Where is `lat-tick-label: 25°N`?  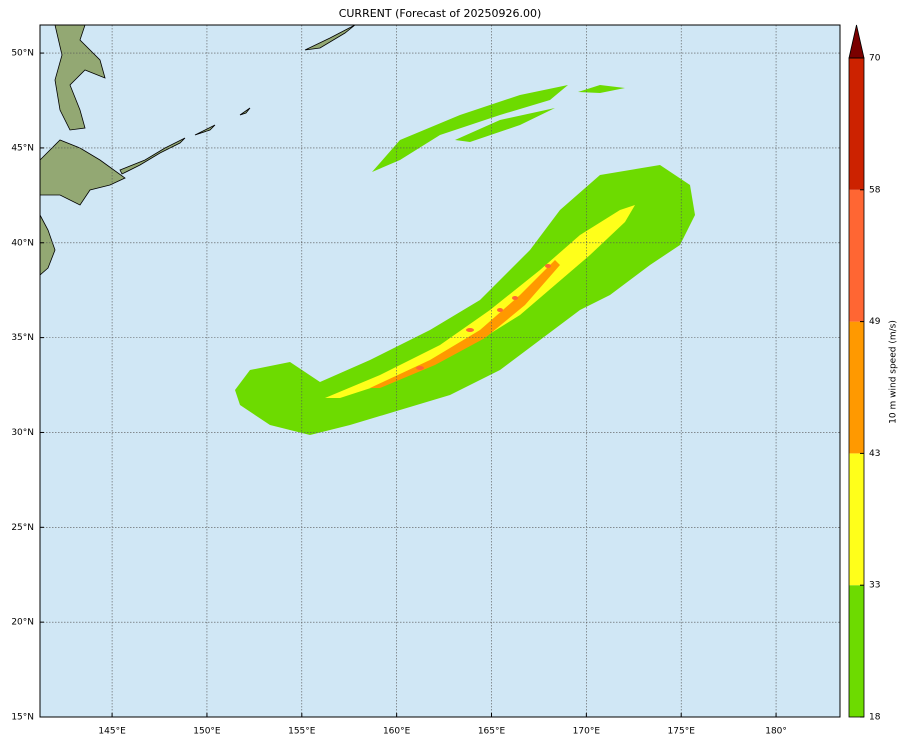
lat-tick-label: 25°N is located at coordinates (22, 528).